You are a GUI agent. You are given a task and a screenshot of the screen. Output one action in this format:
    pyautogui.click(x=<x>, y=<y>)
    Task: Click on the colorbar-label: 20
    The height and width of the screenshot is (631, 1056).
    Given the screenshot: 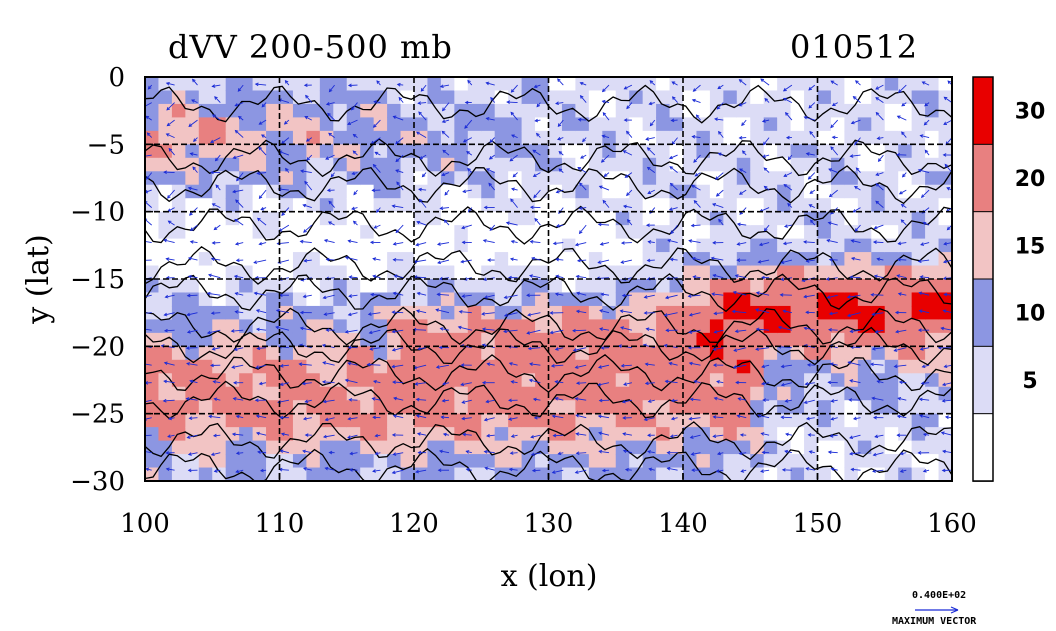 What is the action you would take?
    pyautogui.click(x=1030, y=179)
    